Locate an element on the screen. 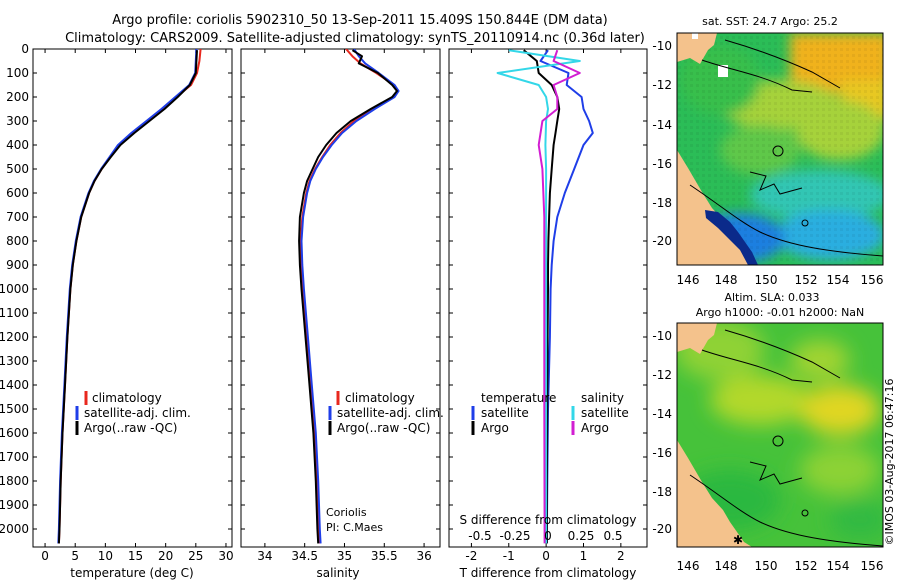 Image resolution: width=900 pixels, height=580 pixels. difference-s-ticks: -0.5 -0.25 0 0.25 0.5 is located at coordinates (545, 536).